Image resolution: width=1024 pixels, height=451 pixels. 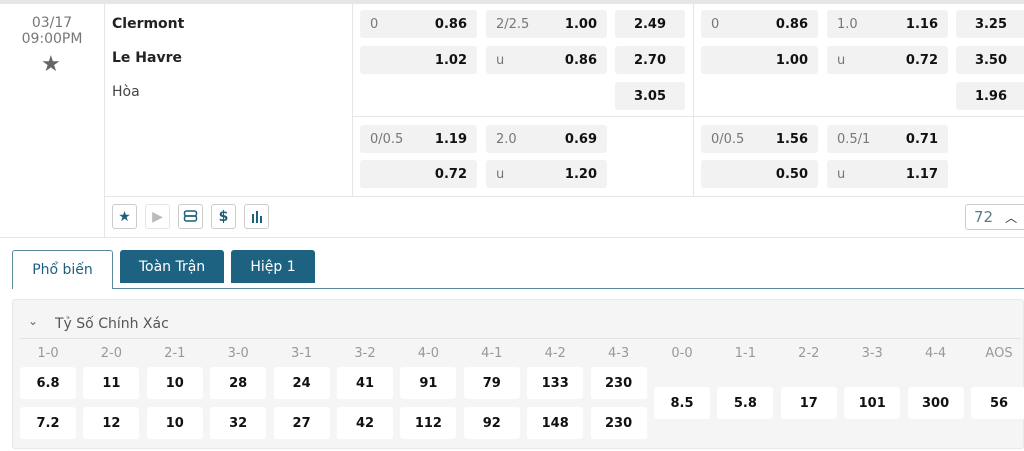 What do you see at coordinates (546, 60) in the screenshot?
I see `over-under-odds-cell: u 0.86` at bounding box center [546, 60].